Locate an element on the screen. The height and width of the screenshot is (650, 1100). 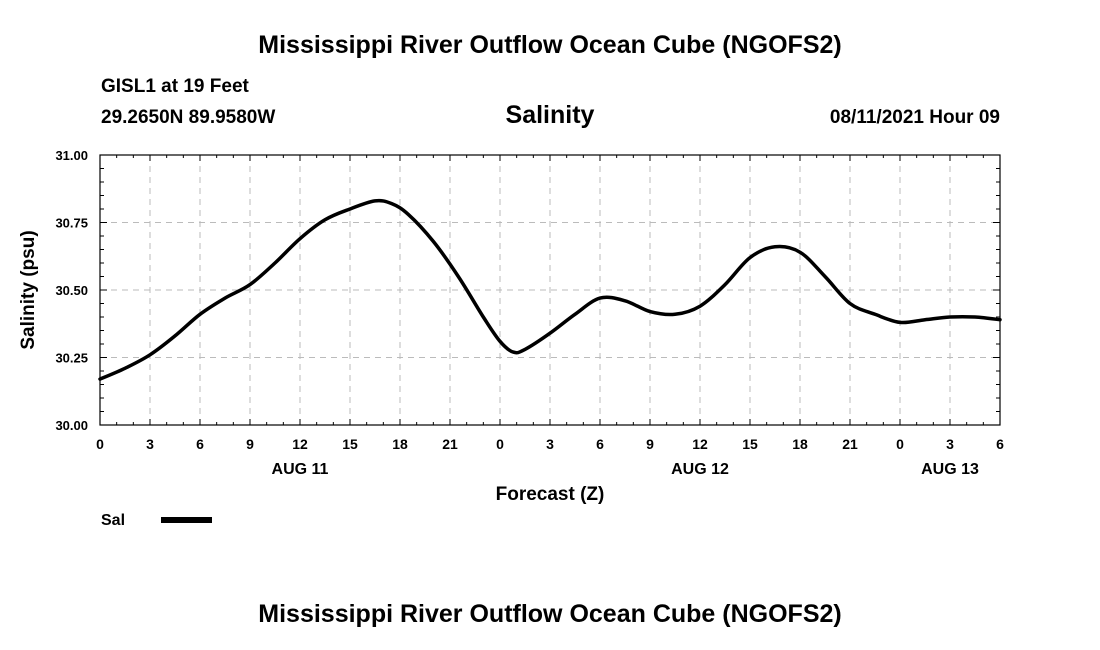
chart-title: Salinity is located at coordinates (550, 115).